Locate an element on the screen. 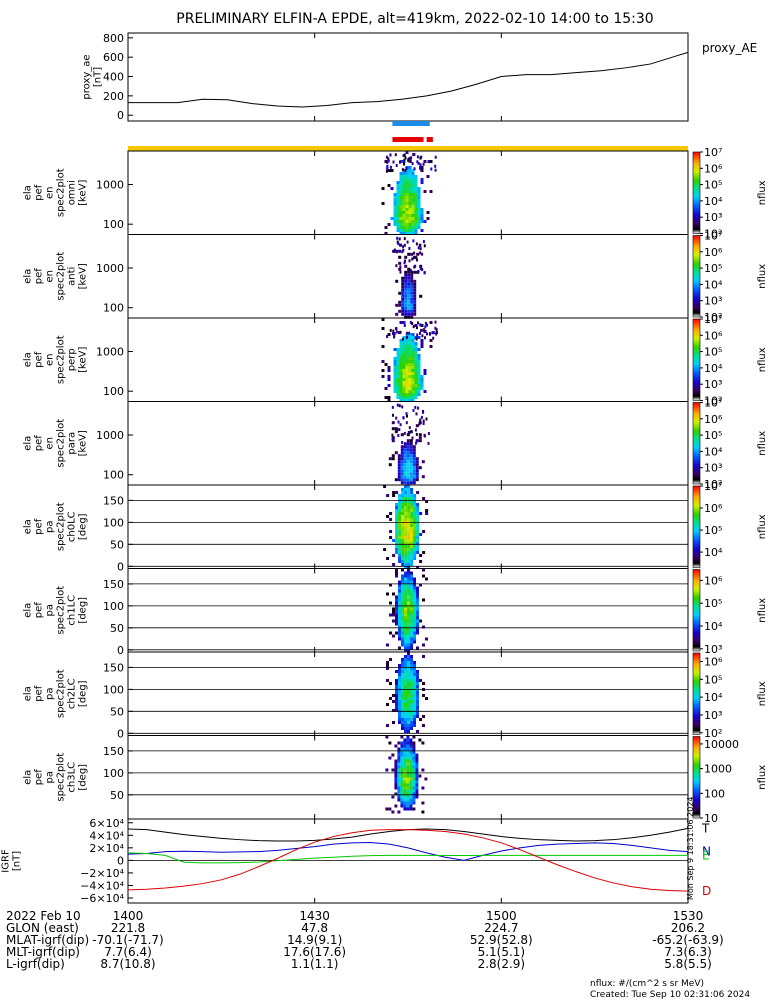 Image resolution: width=775 pixels, height=1000 pixels. spec-pa-ch0LC-ylabel-line-1: pef is located at coordinates (39, 526).